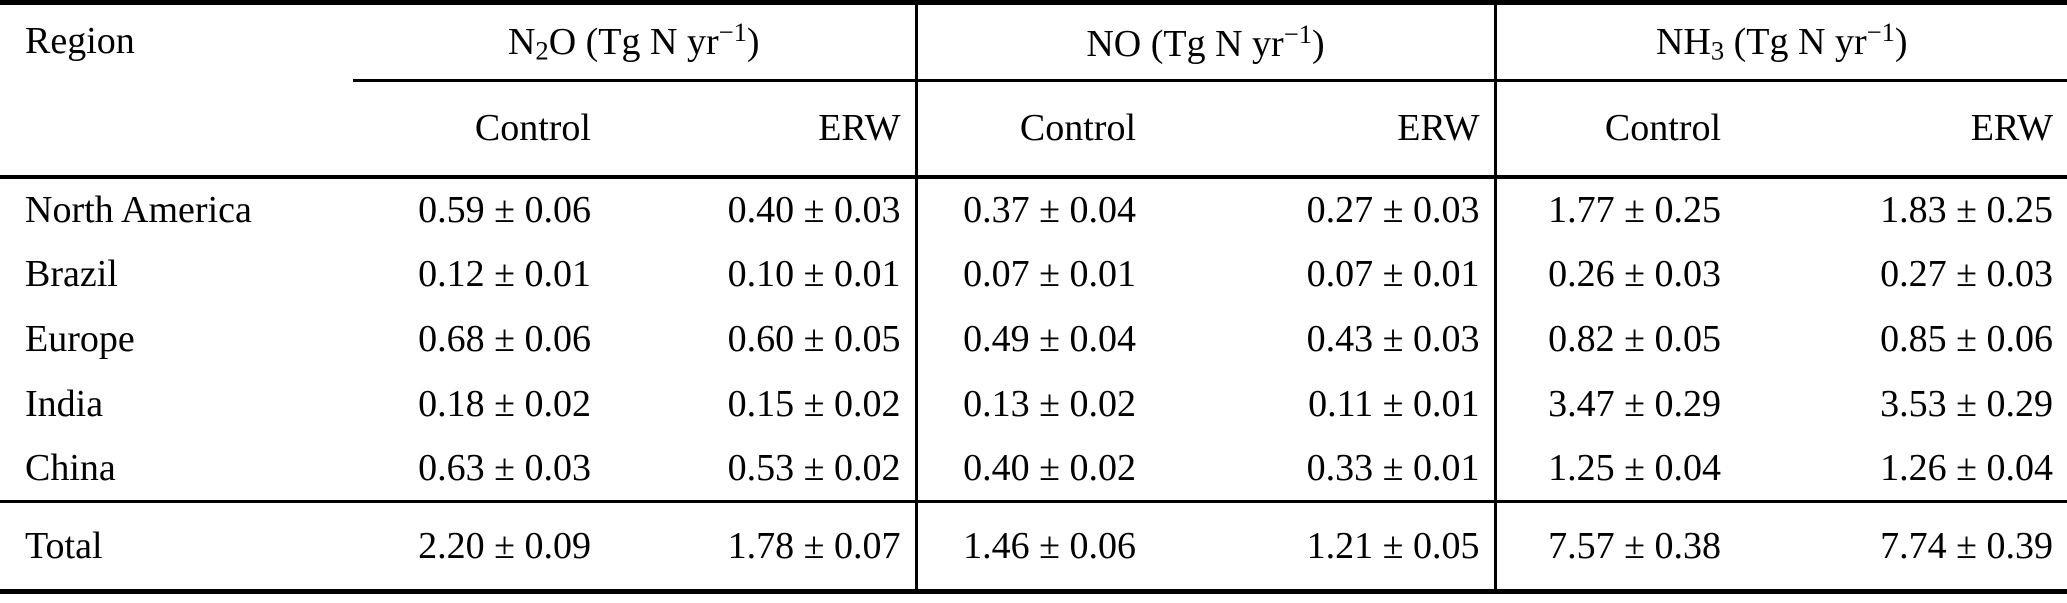 The height and width of the screenshot is (603, 2067). I want to click on value-cell: 1.25 ± 0.04, so click(1635, 468).